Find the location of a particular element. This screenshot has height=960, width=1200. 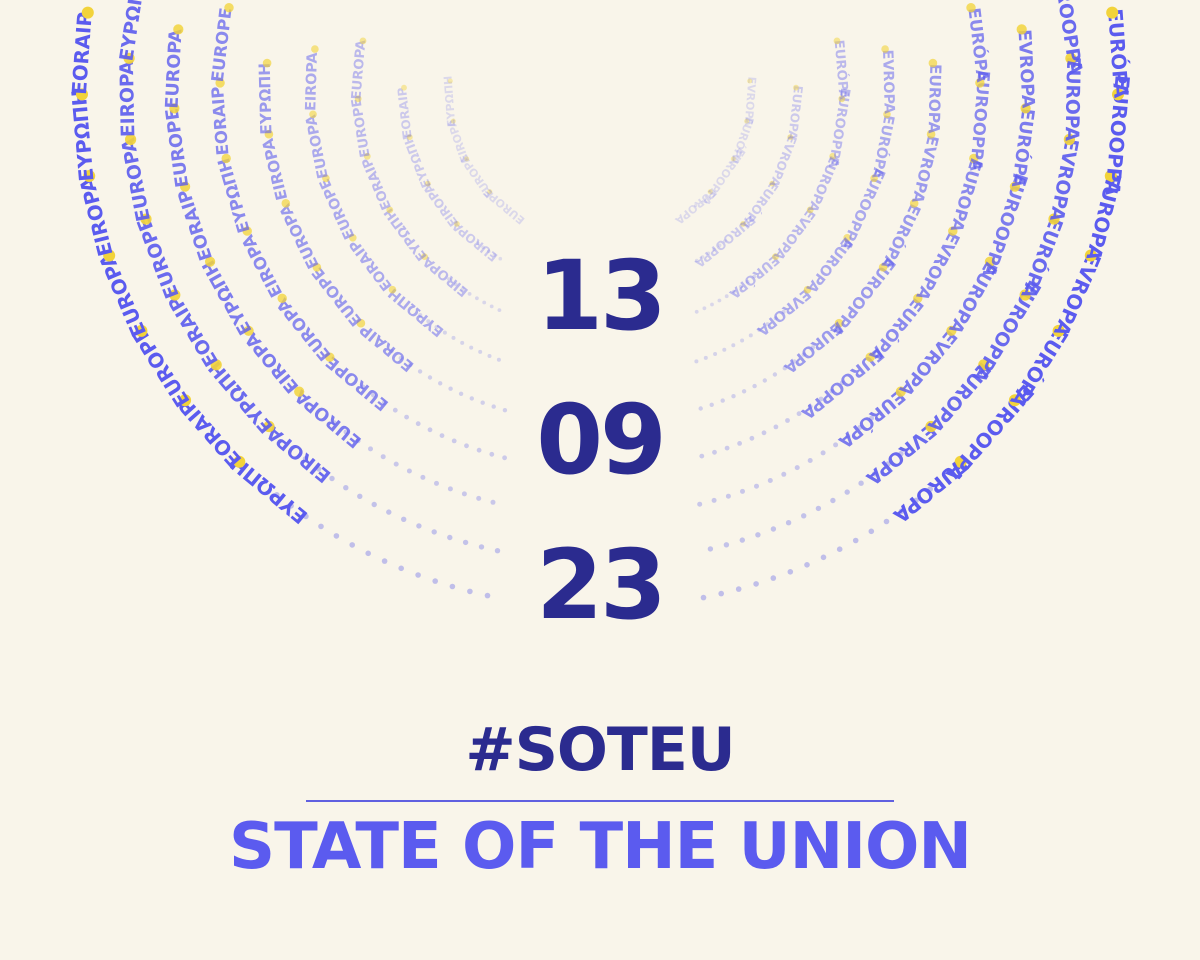

ring-word: ΕΥΡΩΠΗ is located at coordinates (416, 161).